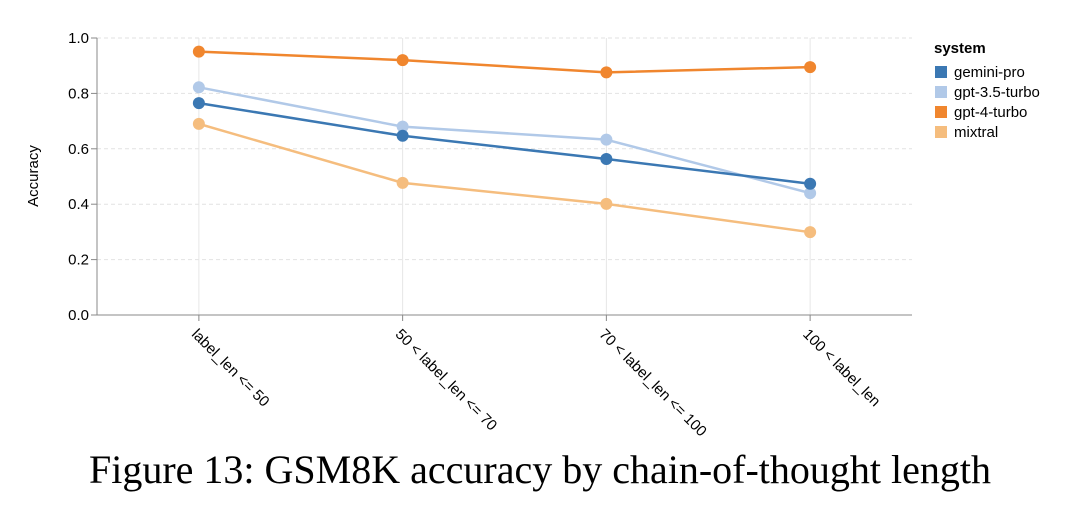 The image size is (1080, 521). Describe the element at coordinates (78, 204) in the screenshot. I see `y-tick-label: 0.4` at that location.